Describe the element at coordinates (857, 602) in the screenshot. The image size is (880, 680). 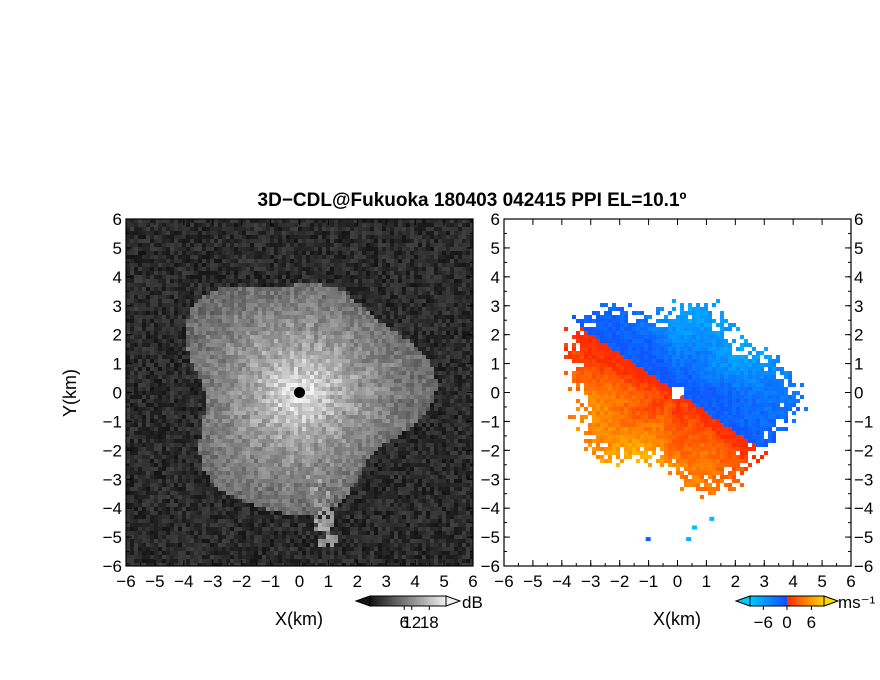
I see `velocity-colorbar-unit: ms⁻¹` at that location.